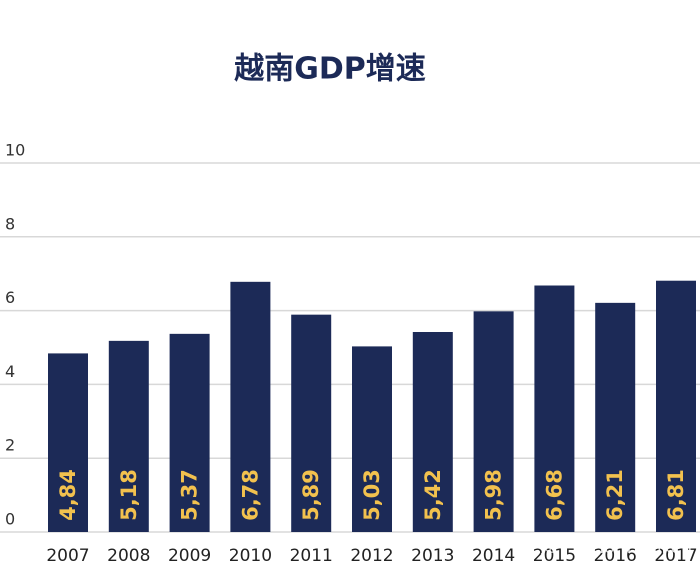  I want to click on x-tick-label: 2010, so click(250, 556).